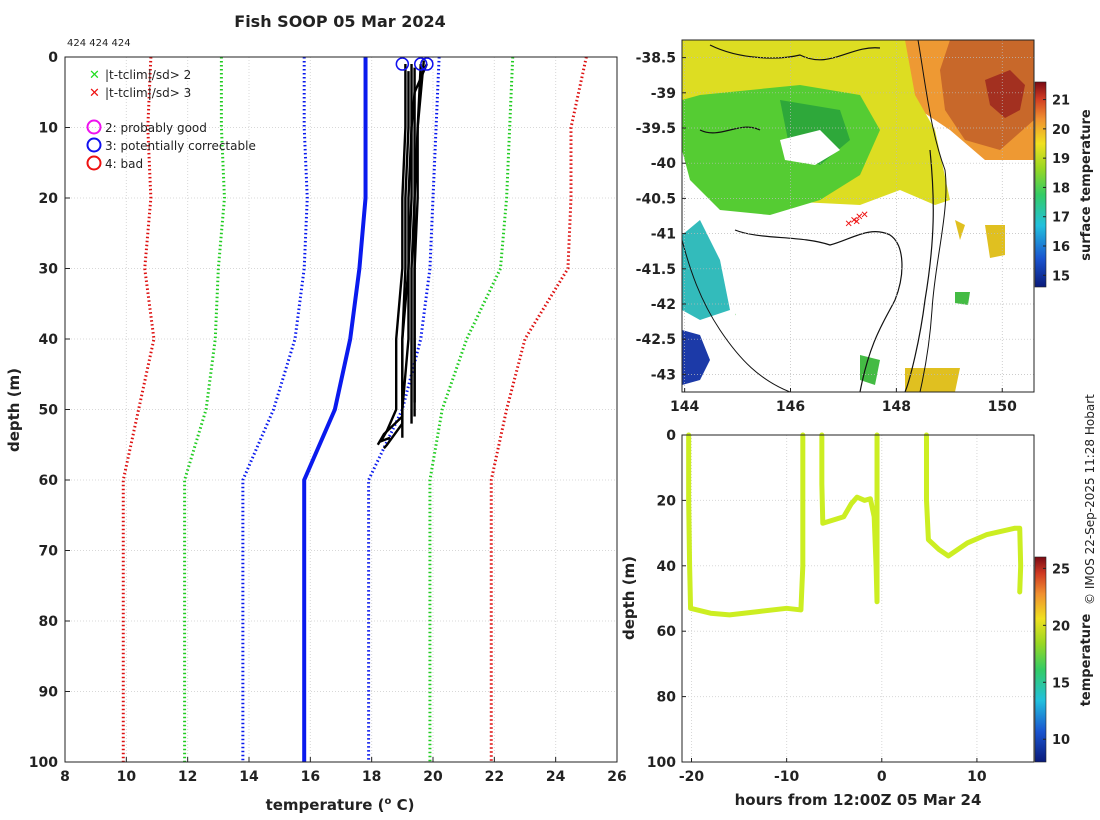 The height and width of the screenshot is (820, 1100). Describe the element at coordinates (249, 777) in the screenshot. I see `x-tick-label: 14` at that location.